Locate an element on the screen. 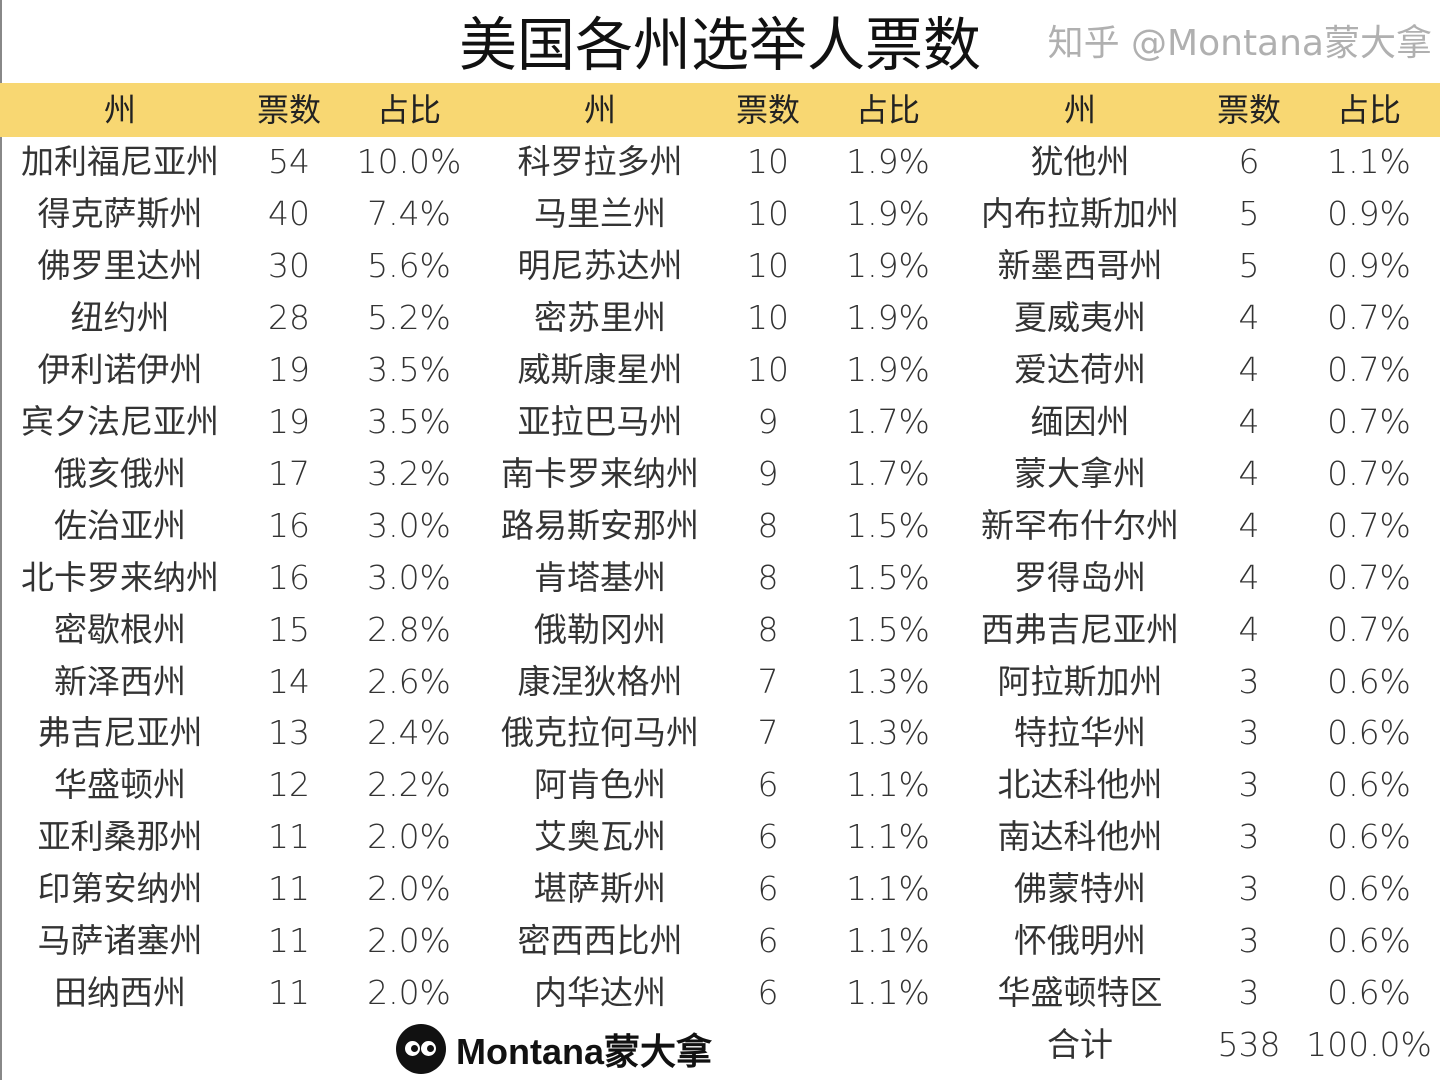  cell-share: 7.4% is located at coordinates (409, 213).